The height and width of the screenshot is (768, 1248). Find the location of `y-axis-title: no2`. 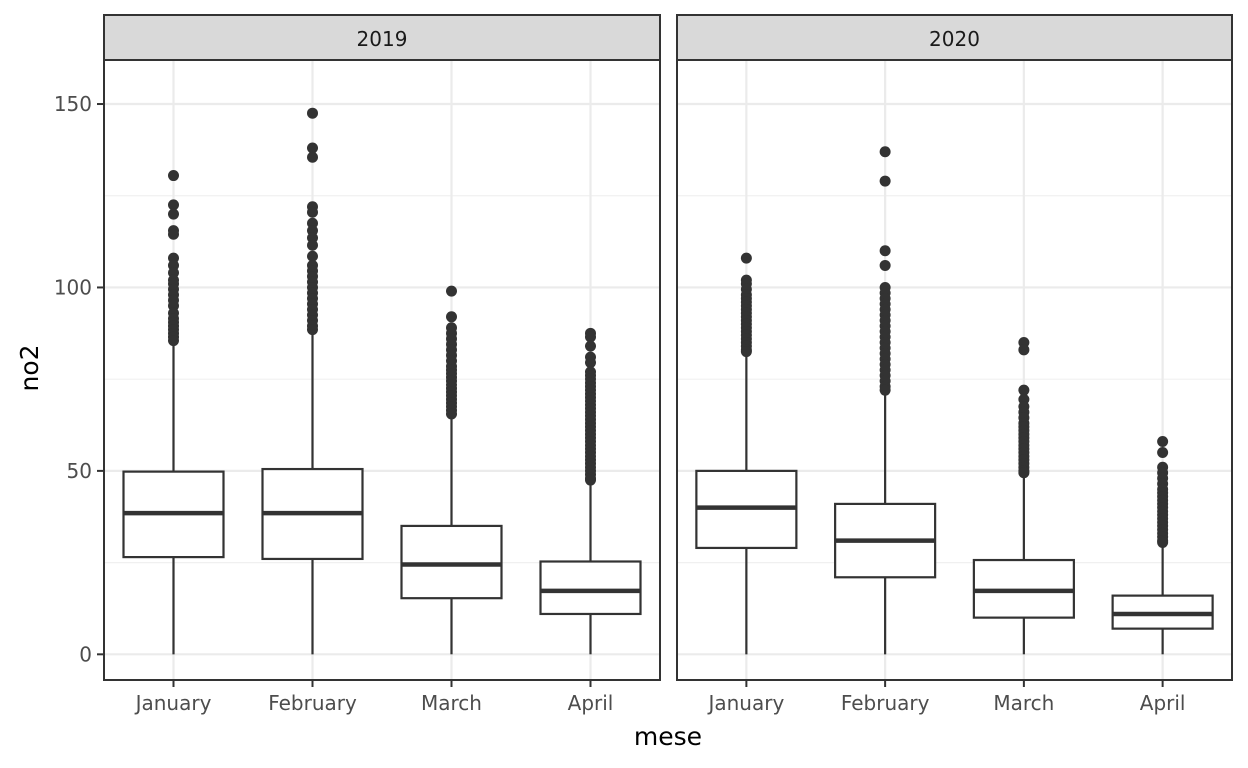

y-axis-title: no2 is located at coordinates (29, 367).